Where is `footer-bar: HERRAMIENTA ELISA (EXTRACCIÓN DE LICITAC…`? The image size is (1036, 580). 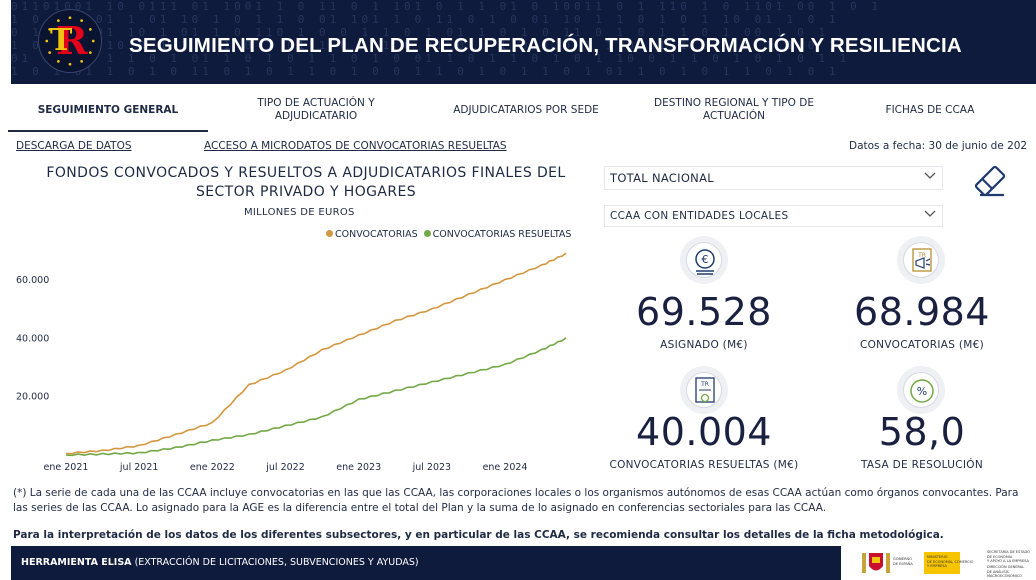
footer-bar: HERRAMIENTA ELISA (EXTRACCIÓN DE LICITAC… is located at coordinates (523, 563).